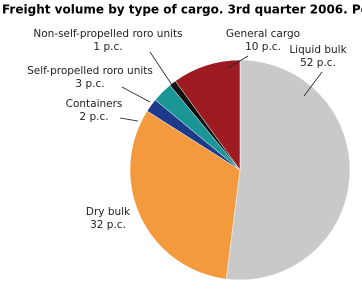 The height and width of the screenshot is (298, 362). What do you see at coordinates (90, 71) in the screenshot?
I see `slice-label: Self-propelled roro units` at bounding box center [90, 71].